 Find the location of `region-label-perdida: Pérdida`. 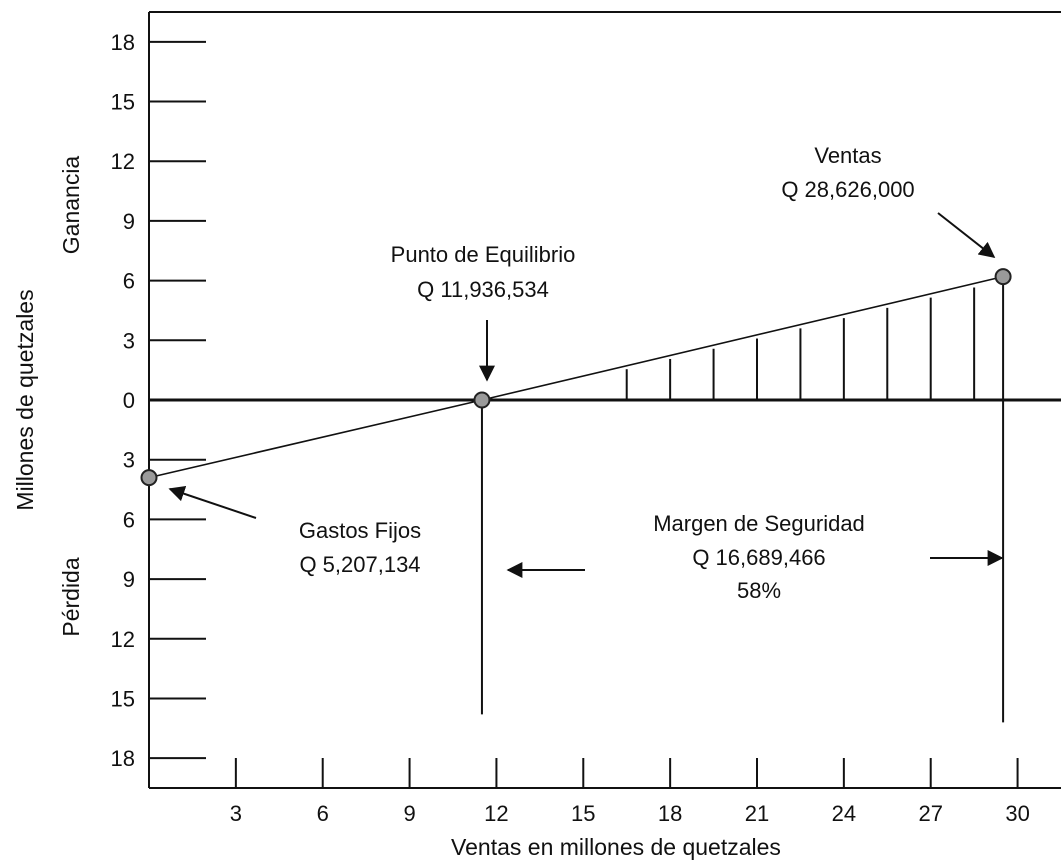

region-label-perdida: Pérdida is located at coordinates (71, 596).